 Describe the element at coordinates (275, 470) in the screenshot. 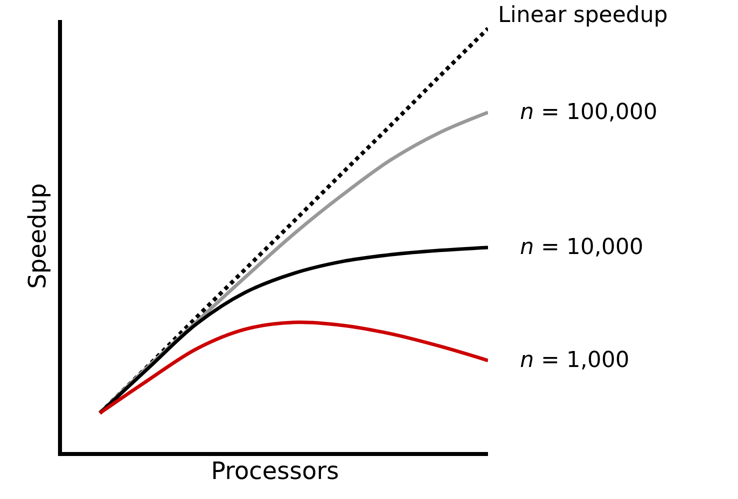

I see `x-axis-title: Processors` at that location.